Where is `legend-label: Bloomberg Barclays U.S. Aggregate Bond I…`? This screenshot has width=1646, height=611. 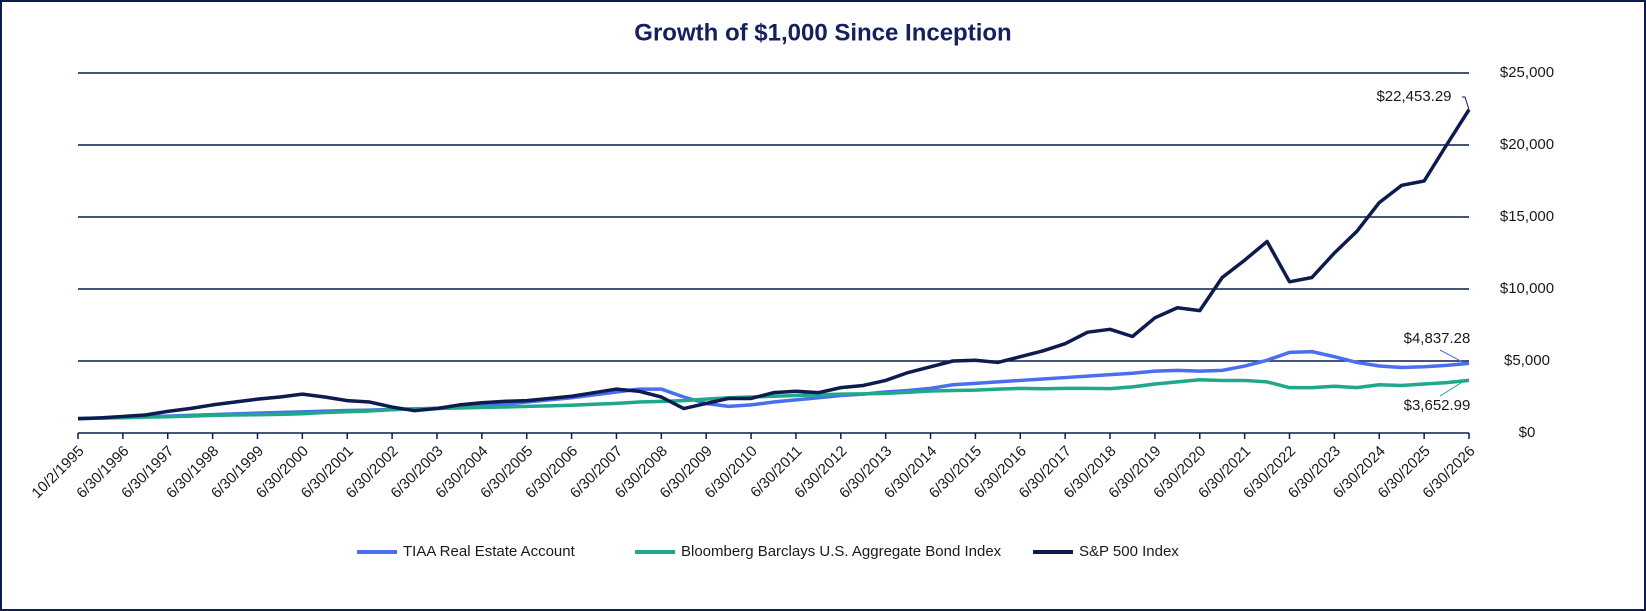
legend-label: Bloomberg Barclays U.S. Aggregate Bond I… is located at coordinates (841, 551).